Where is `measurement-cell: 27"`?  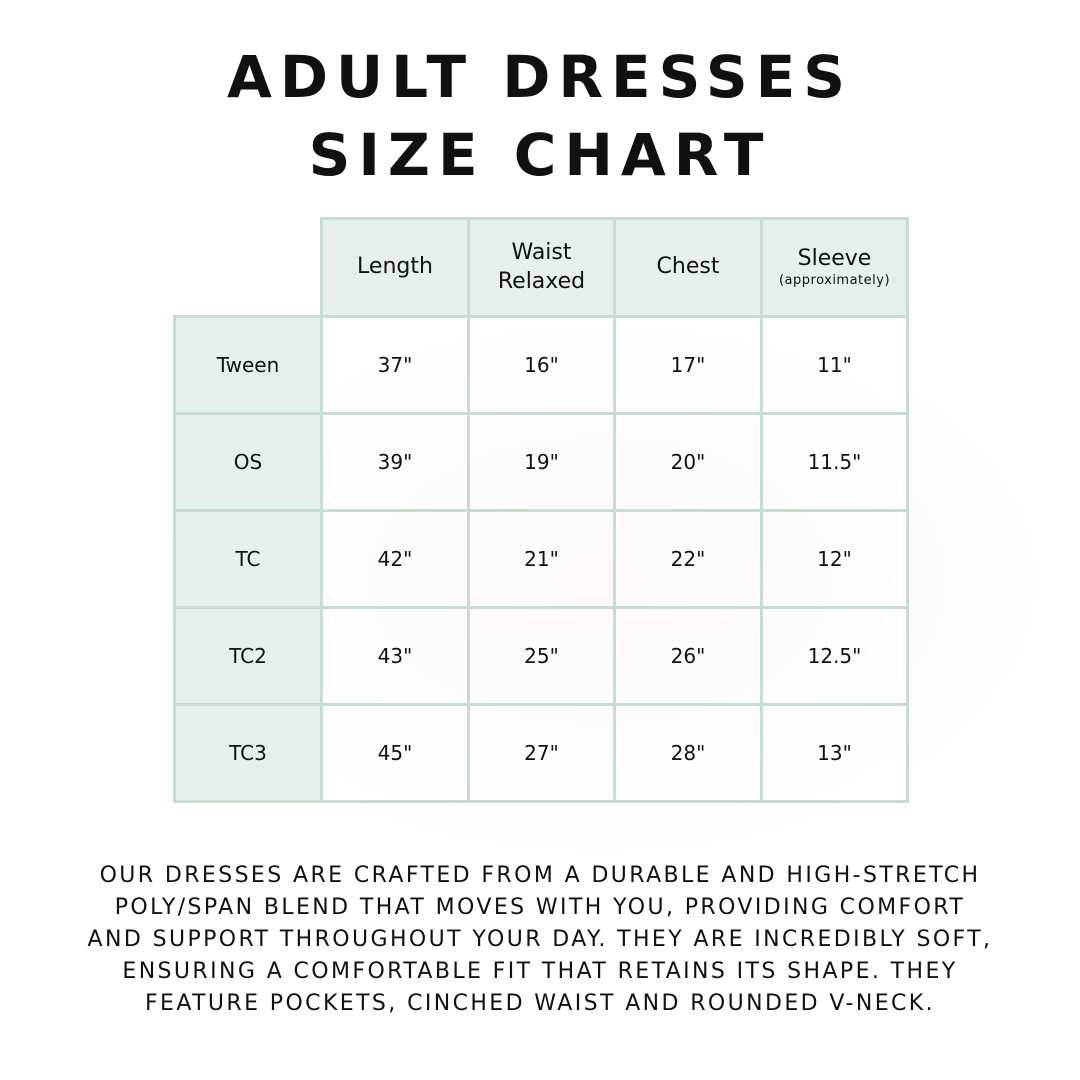 measurement-cell: 27" is located at coordinates (541, 753).